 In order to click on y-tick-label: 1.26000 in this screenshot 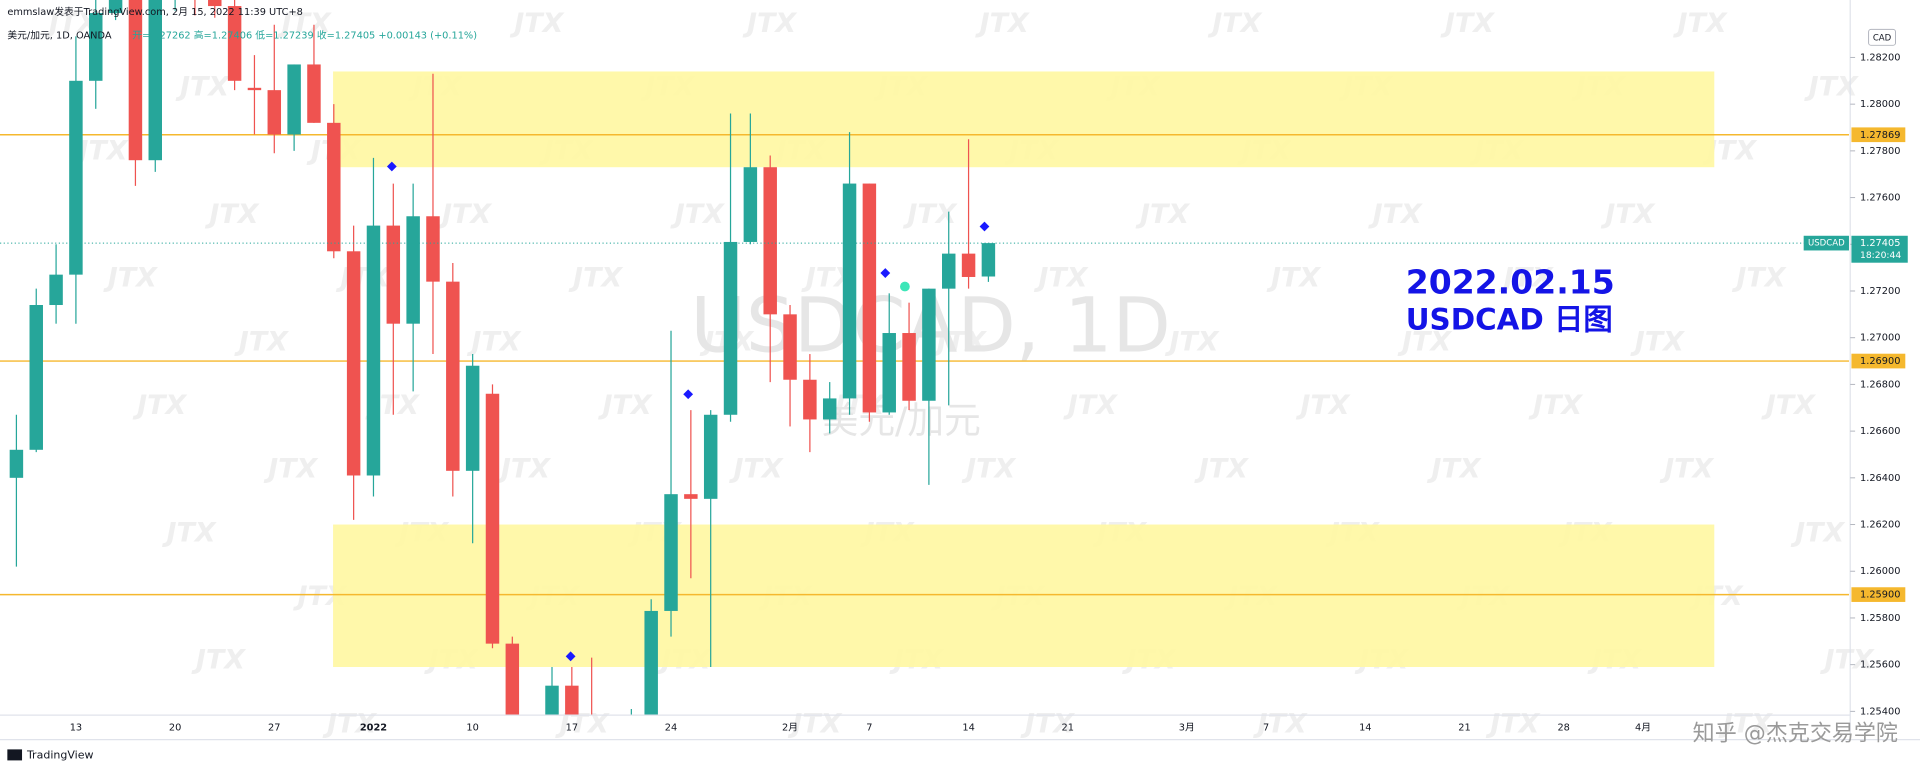, I will do `click(1880, 571)`.